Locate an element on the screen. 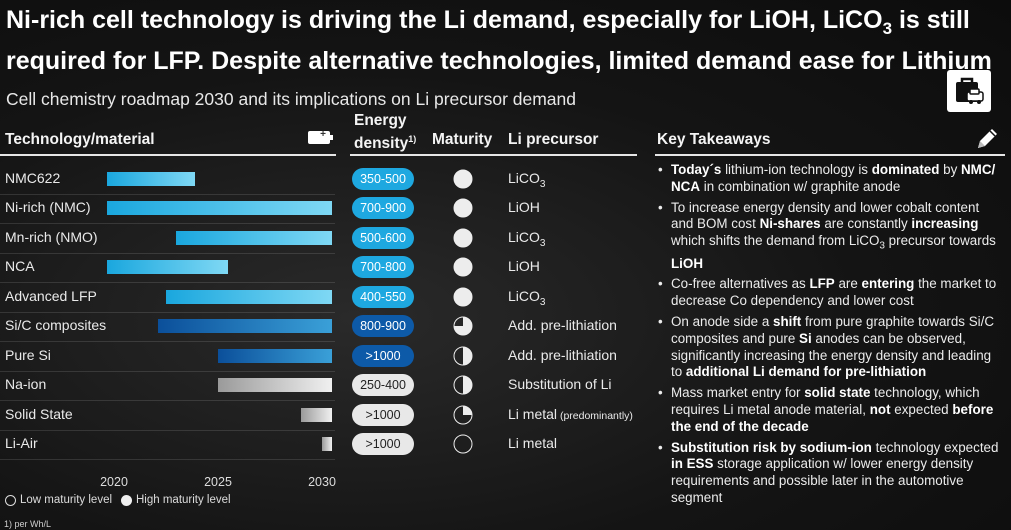 The height and width of the screenshot is (530, 1011). energy-density-pill: 700-800 is located at coordinates (383, 267).